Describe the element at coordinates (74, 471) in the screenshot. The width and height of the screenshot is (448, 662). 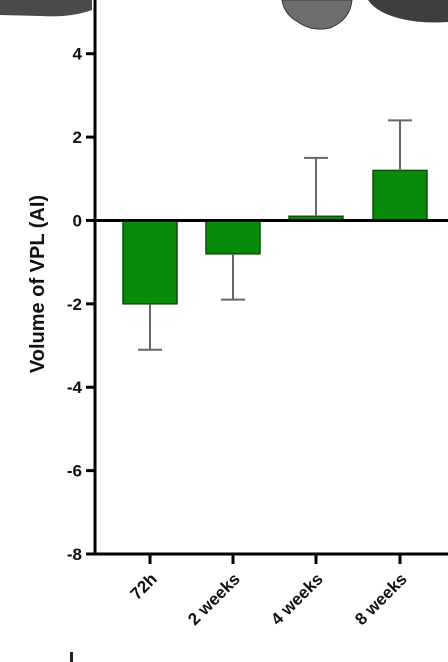
I see `y-tick-label: -6` at that location.